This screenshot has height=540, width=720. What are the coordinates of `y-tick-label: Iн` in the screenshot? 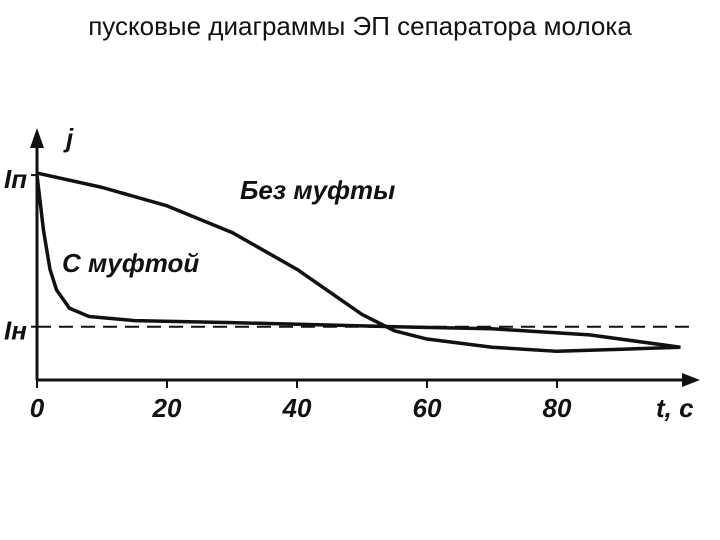 It's located at (15, 331).